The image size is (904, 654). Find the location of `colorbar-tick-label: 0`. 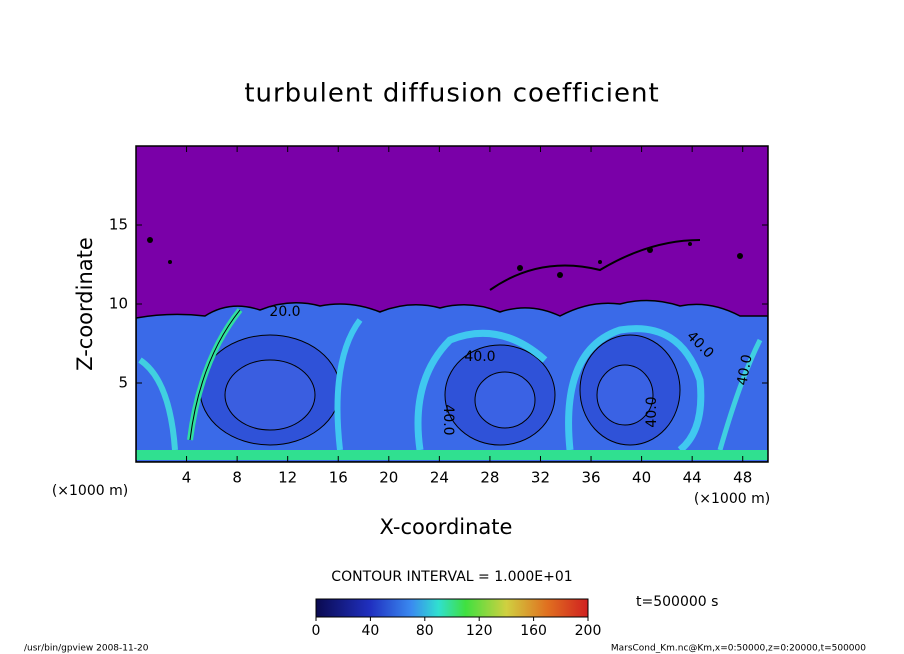

colorbar-tick-label: 0 is located at coordinates (316, 631).